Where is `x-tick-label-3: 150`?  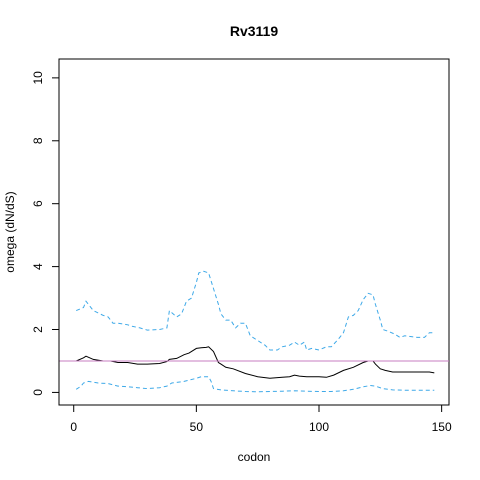
x-tick-label-3: 150 is located at coordinates (442, 427).